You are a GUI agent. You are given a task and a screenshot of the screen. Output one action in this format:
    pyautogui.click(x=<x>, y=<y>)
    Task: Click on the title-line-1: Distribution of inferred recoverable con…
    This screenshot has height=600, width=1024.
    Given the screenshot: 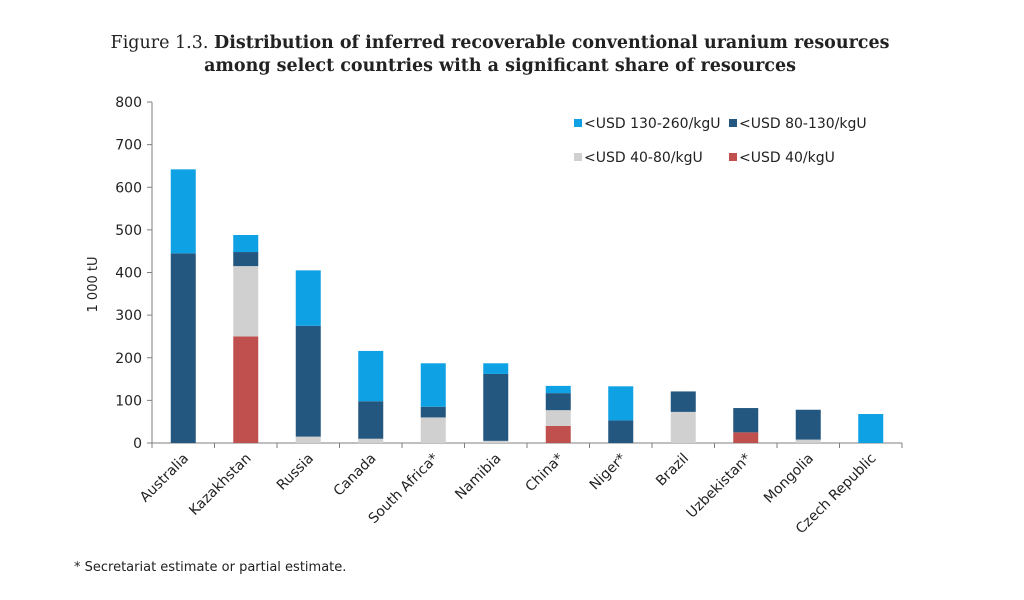 What is the action you would take?
    pyautogui.click(x=552, y=43)
    